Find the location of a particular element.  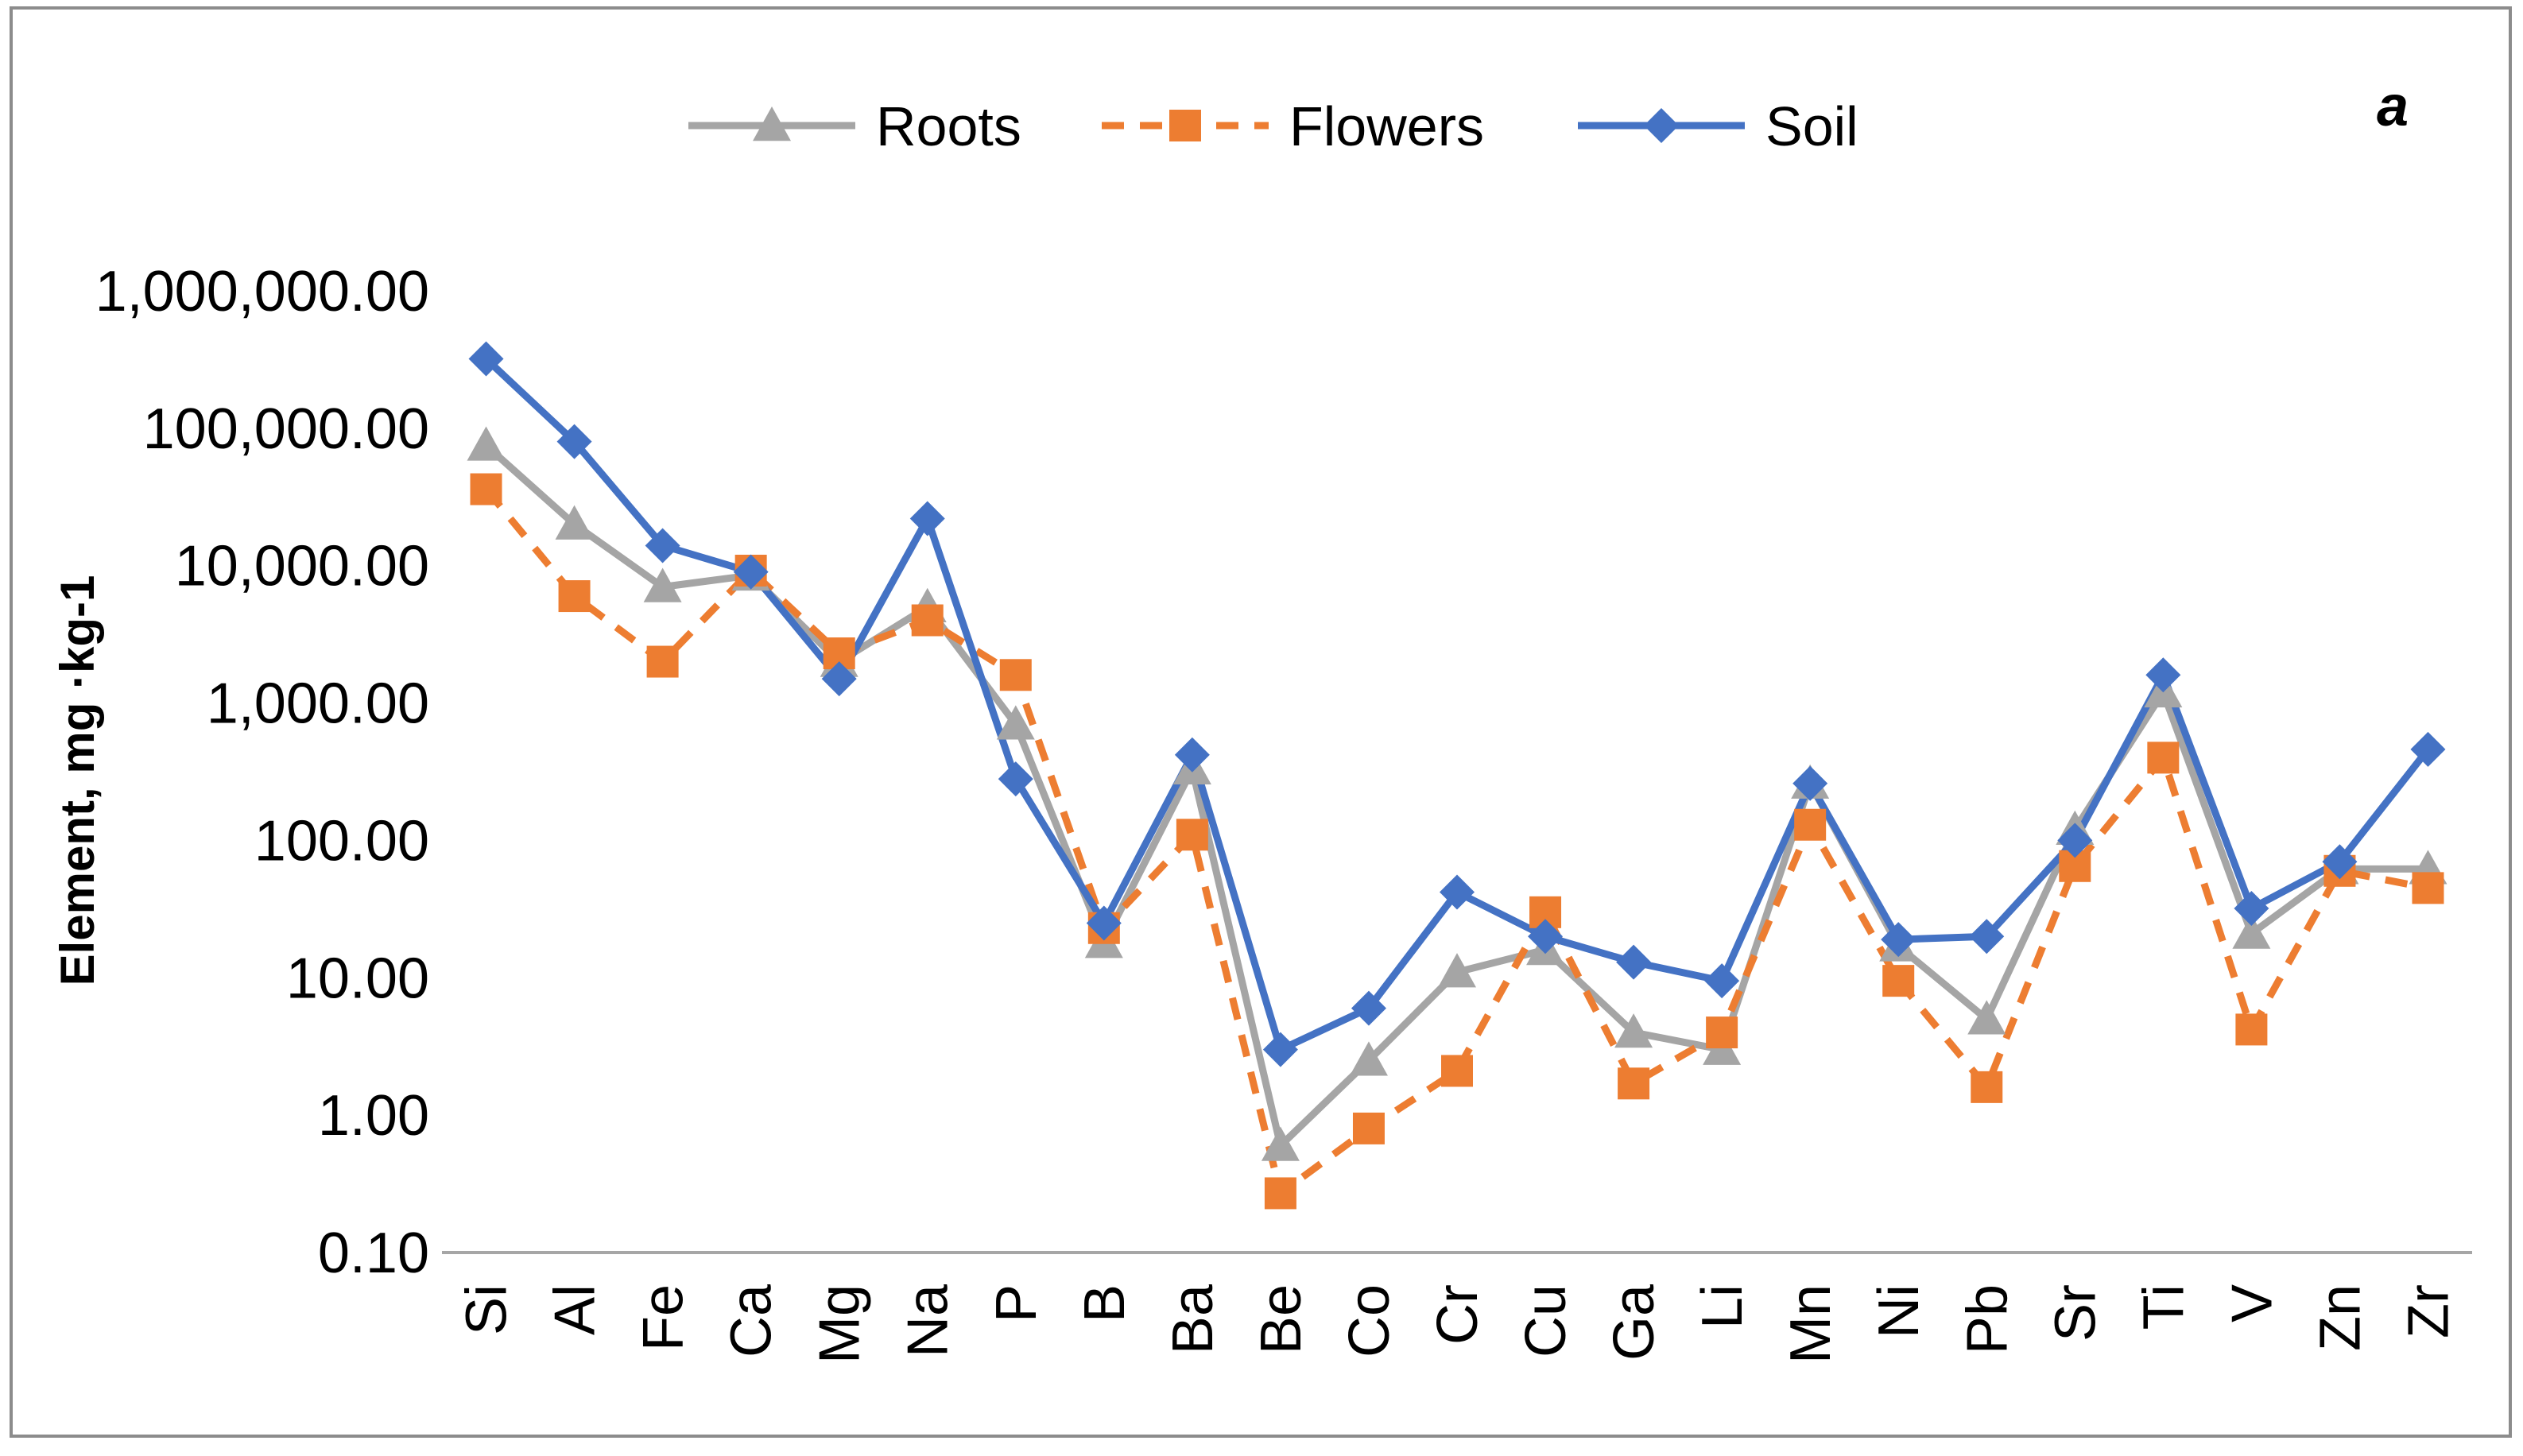

y-tick-label: 0.10 is located at coordinates (373, 1253).